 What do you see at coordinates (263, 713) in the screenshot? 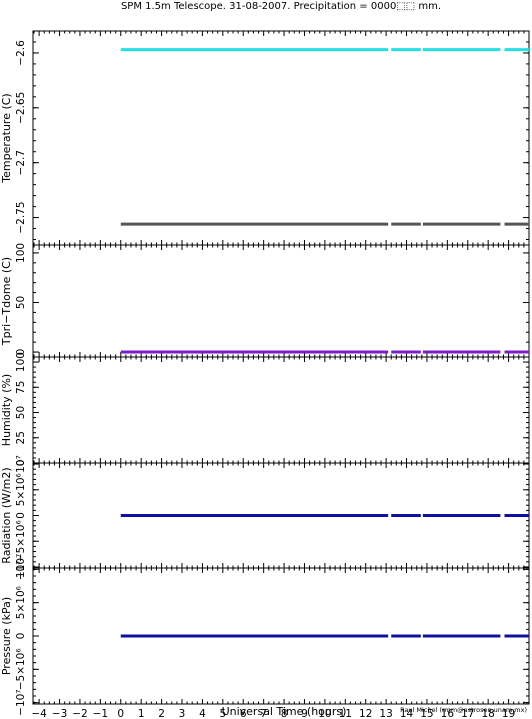
I see `x-tick-label: 7` at bounding box center [263, 713].